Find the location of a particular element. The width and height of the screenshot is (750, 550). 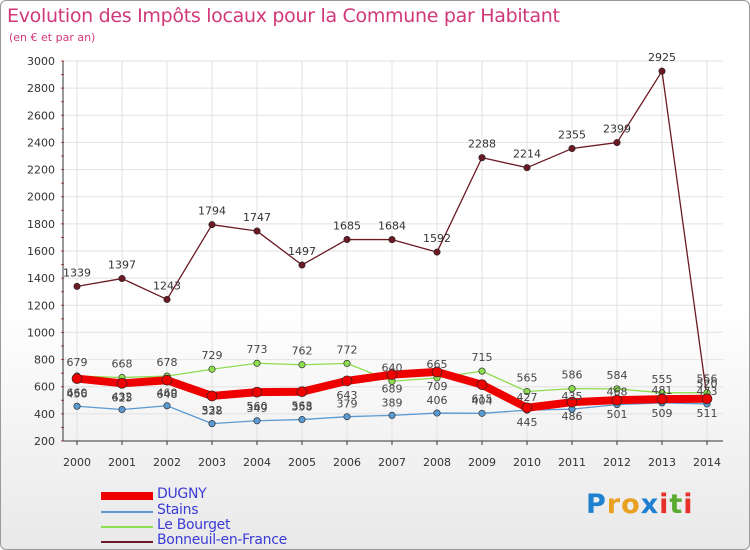

data-label-bonneuil-en-france: 2399 is located at coordinates (617, 129).